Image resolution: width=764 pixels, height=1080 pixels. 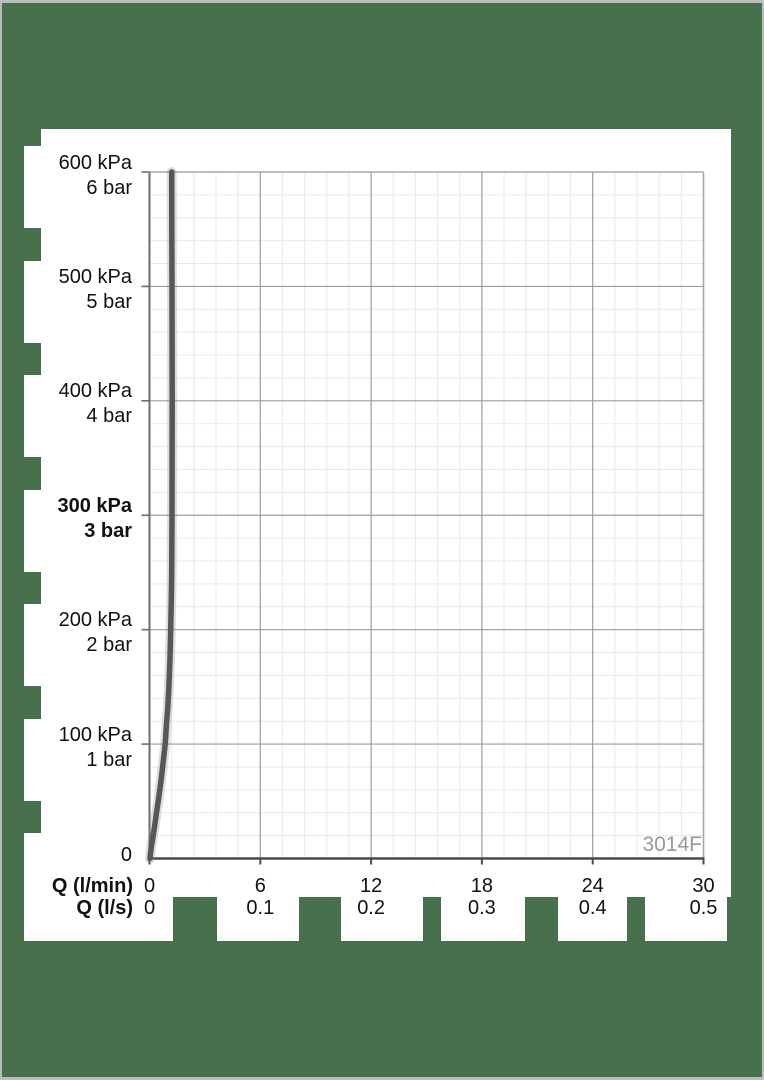 I want to click on x-tick-lmin-6: 6, so click(x=260, y=886).